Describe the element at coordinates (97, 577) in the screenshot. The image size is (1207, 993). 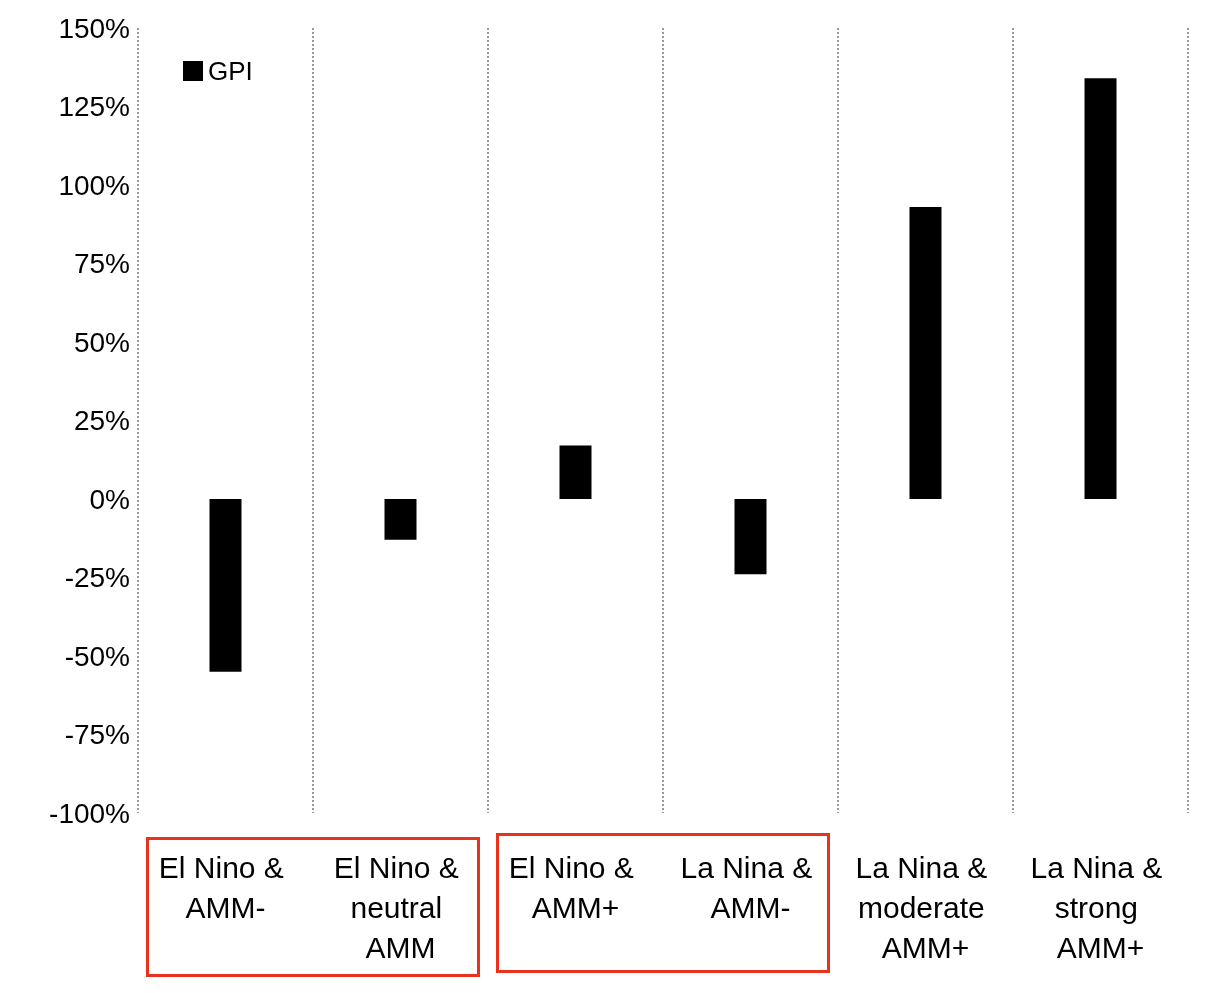
I see `y-tick-label: -25%` at that location.